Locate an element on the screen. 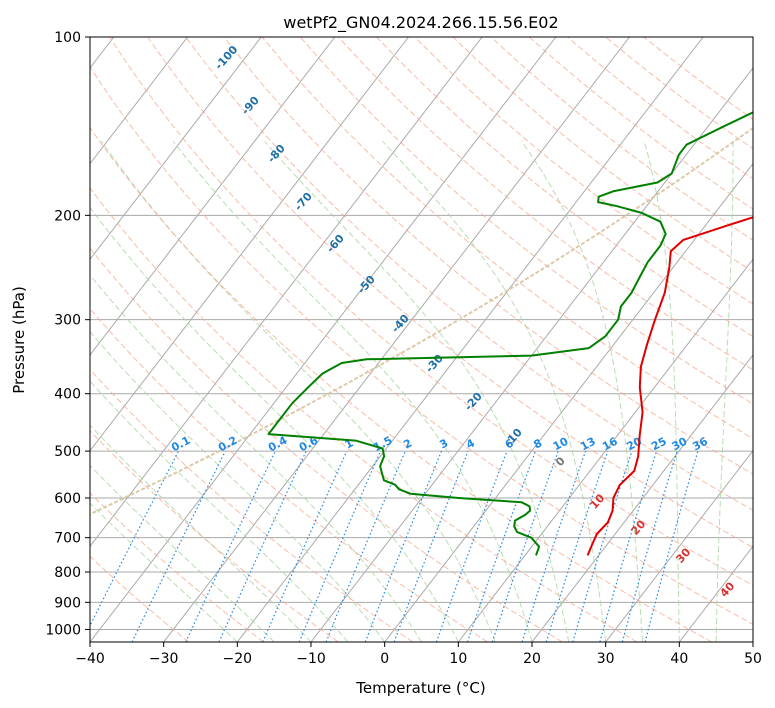 Image resolution: width=775 pixels, height=708 pixels. mixing-ratio-label: 1 is located at coordinates (349, 443).